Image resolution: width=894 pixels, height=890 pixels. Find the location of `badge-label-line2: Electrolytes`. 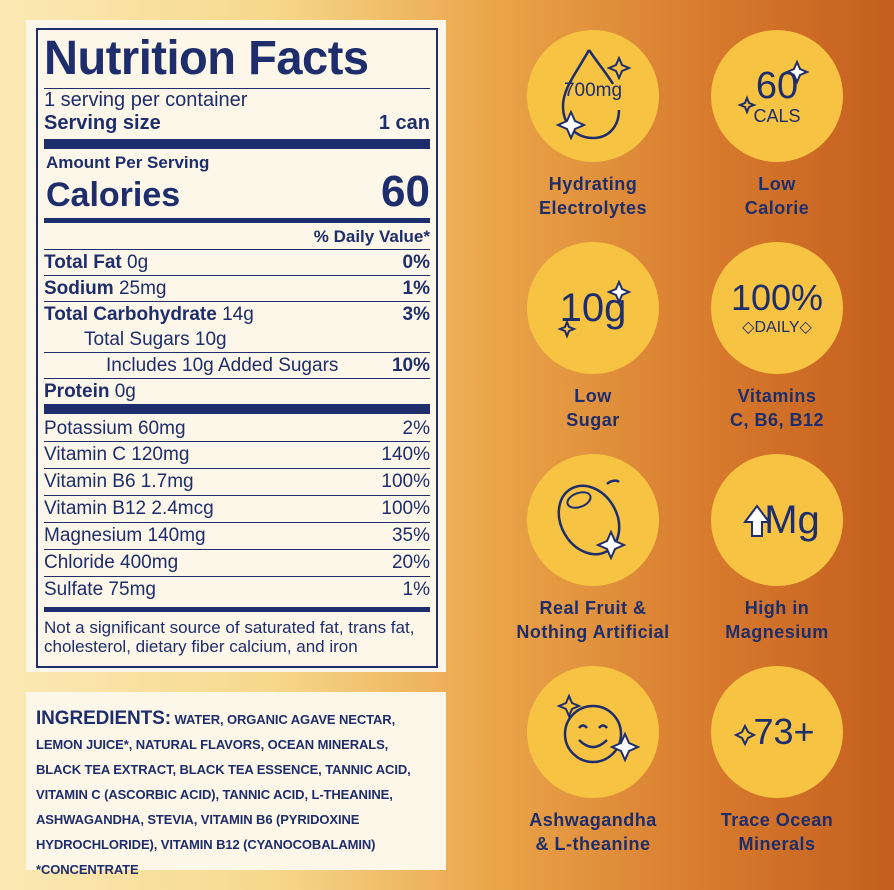

badge-label-line2: Electrolytes is located at coordinates (593, 208).